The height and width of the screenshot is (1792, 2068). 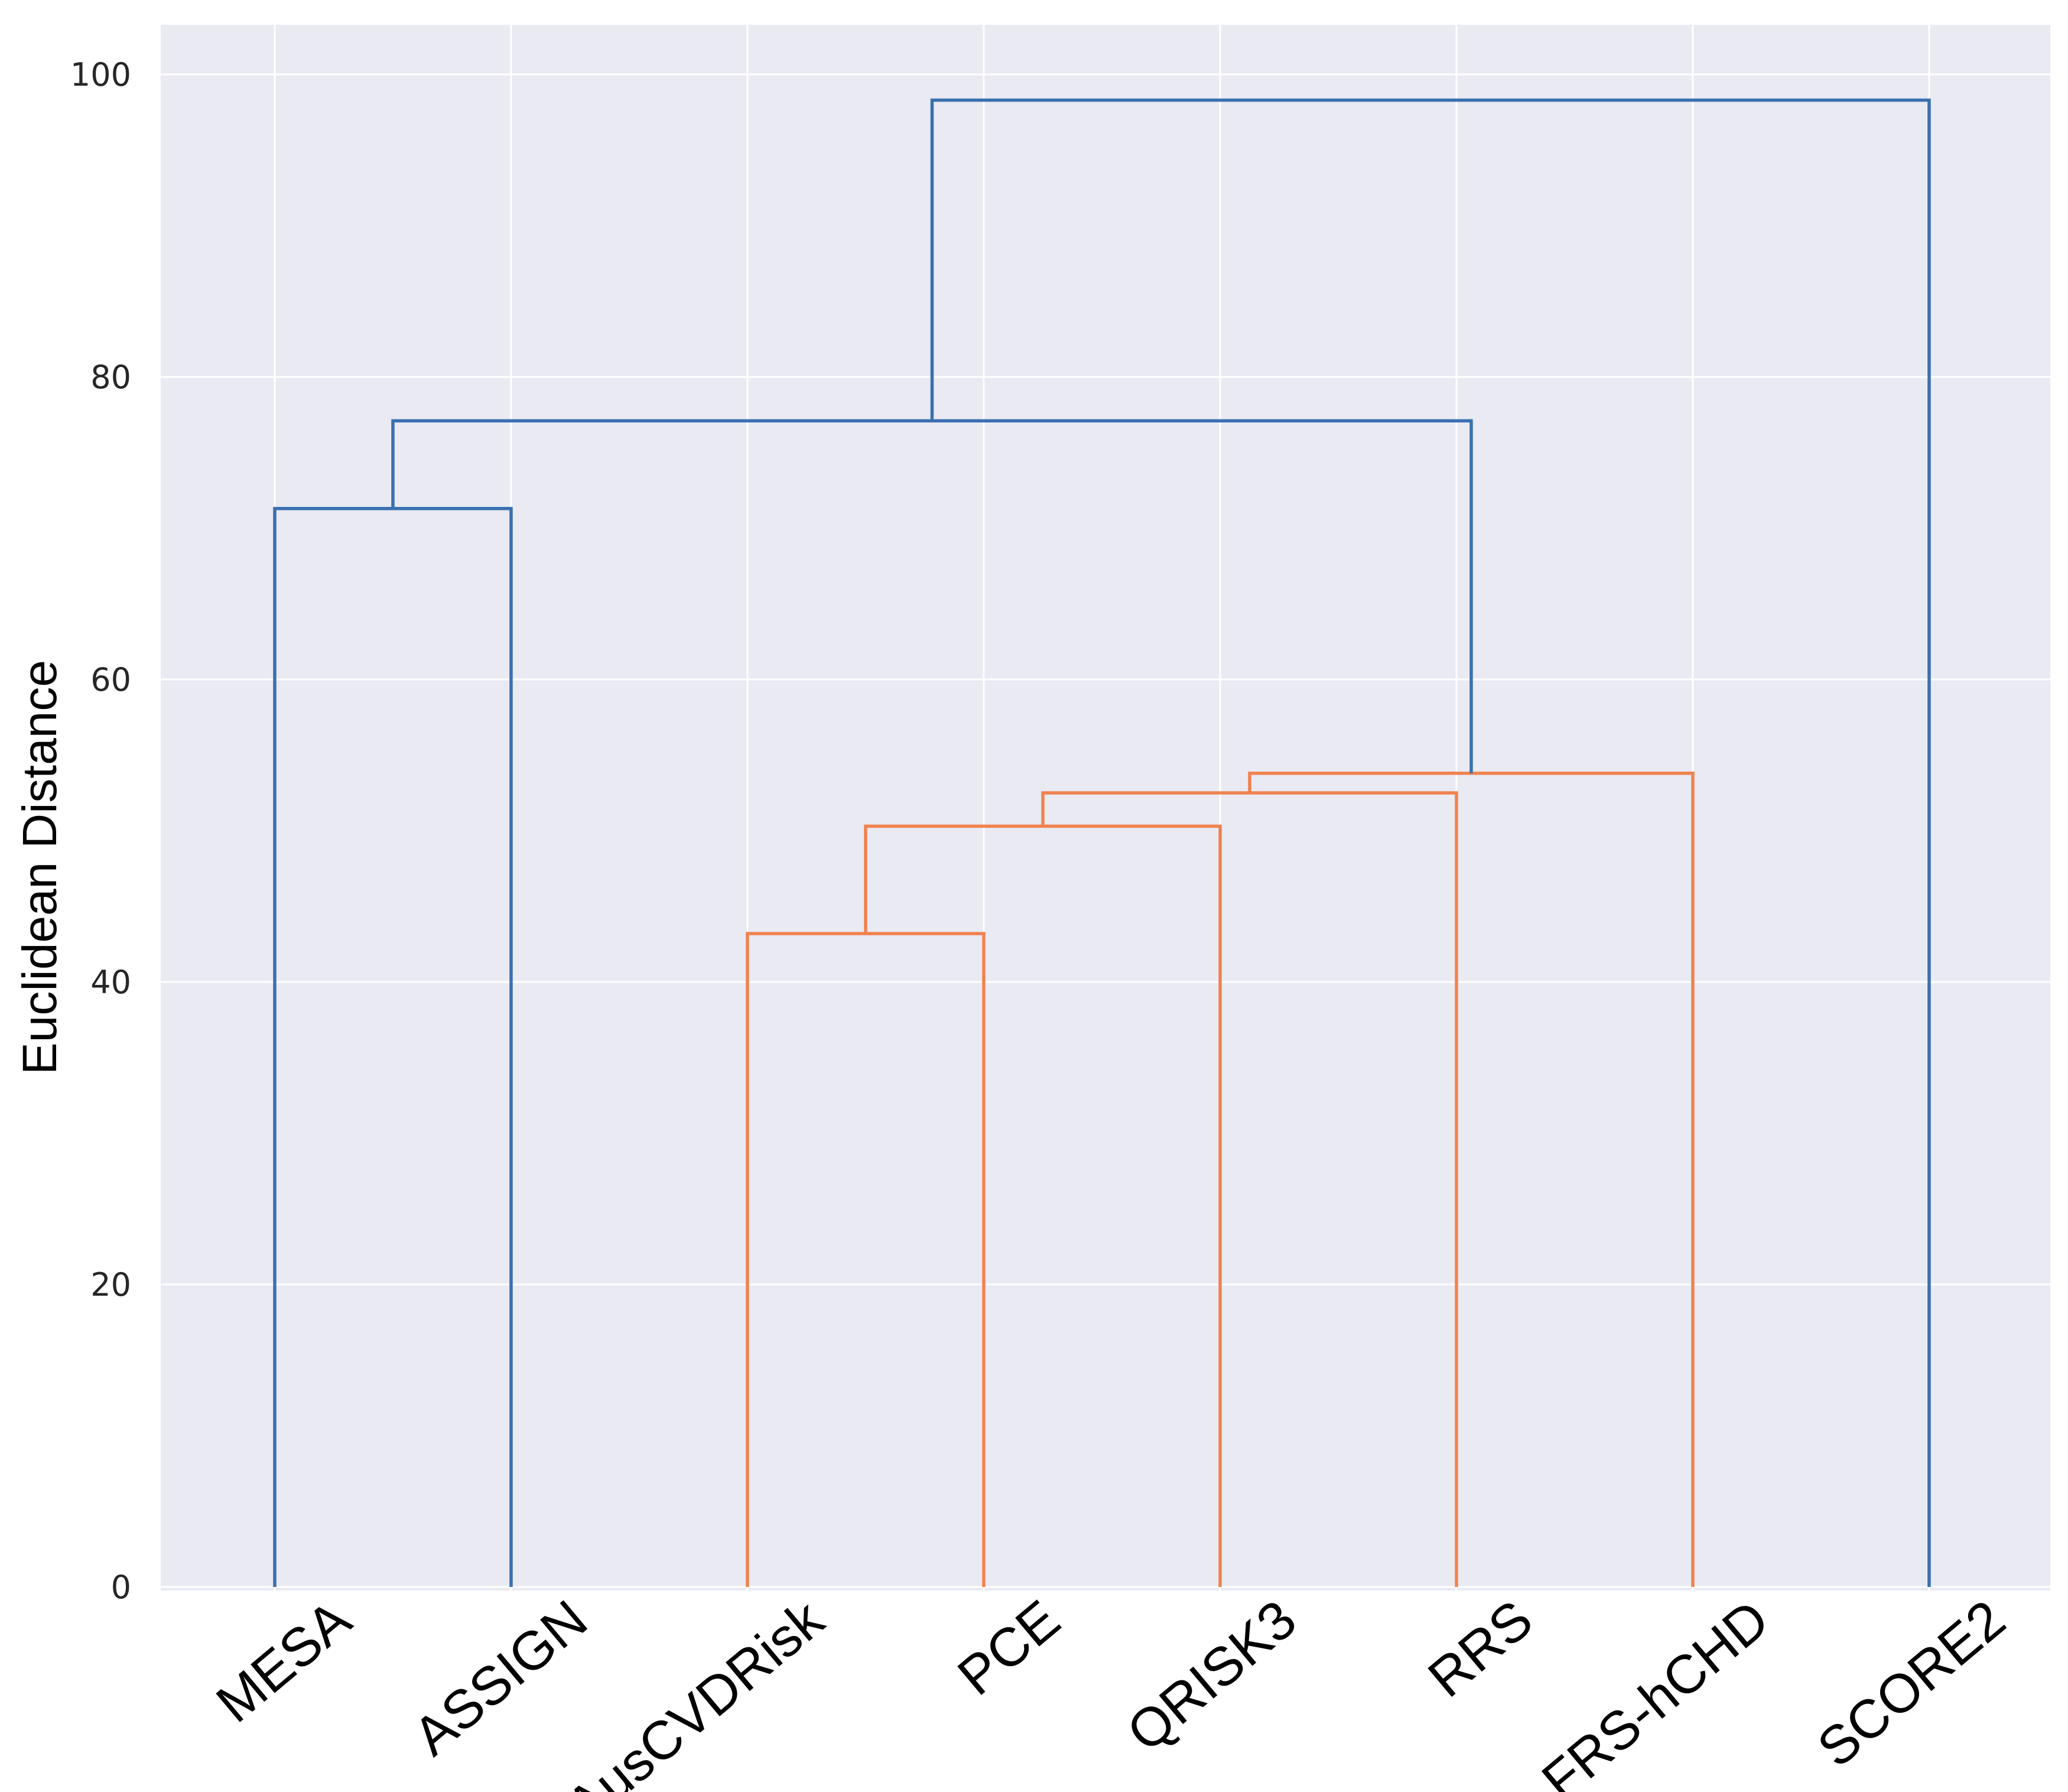 I want to click on y-axis-title: Euclidean Distance, so click(x=40, y=867).